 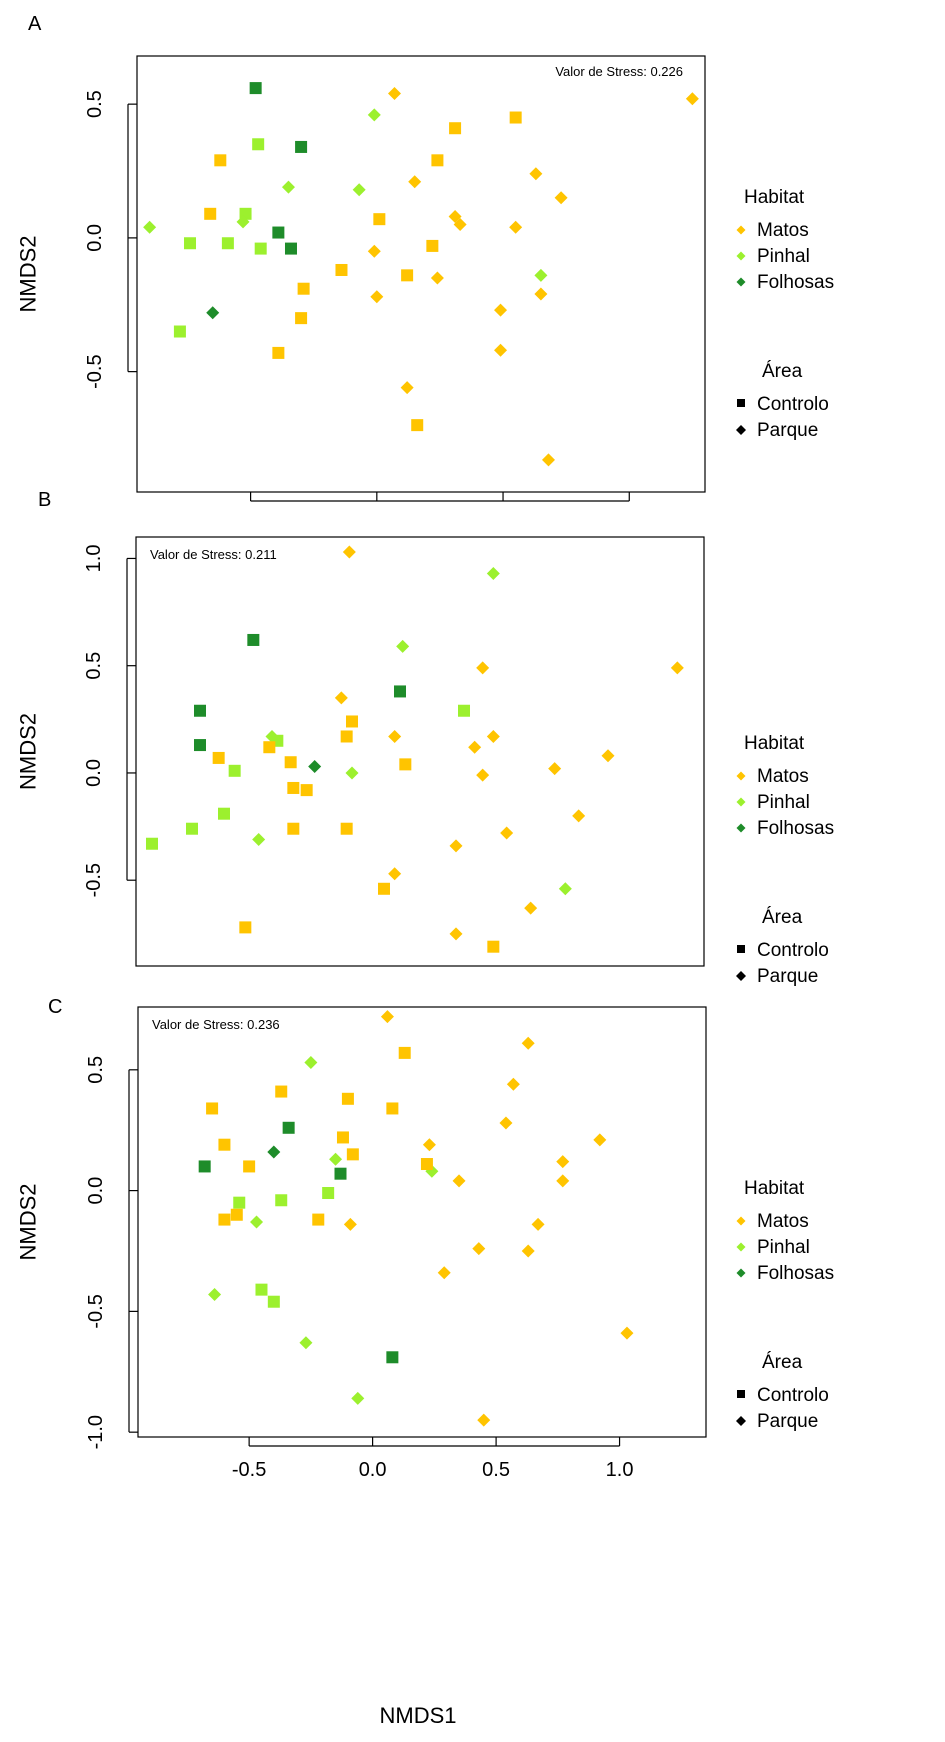 I want to click on x-tick-label: -0.5, so click(x=249, y=1470).